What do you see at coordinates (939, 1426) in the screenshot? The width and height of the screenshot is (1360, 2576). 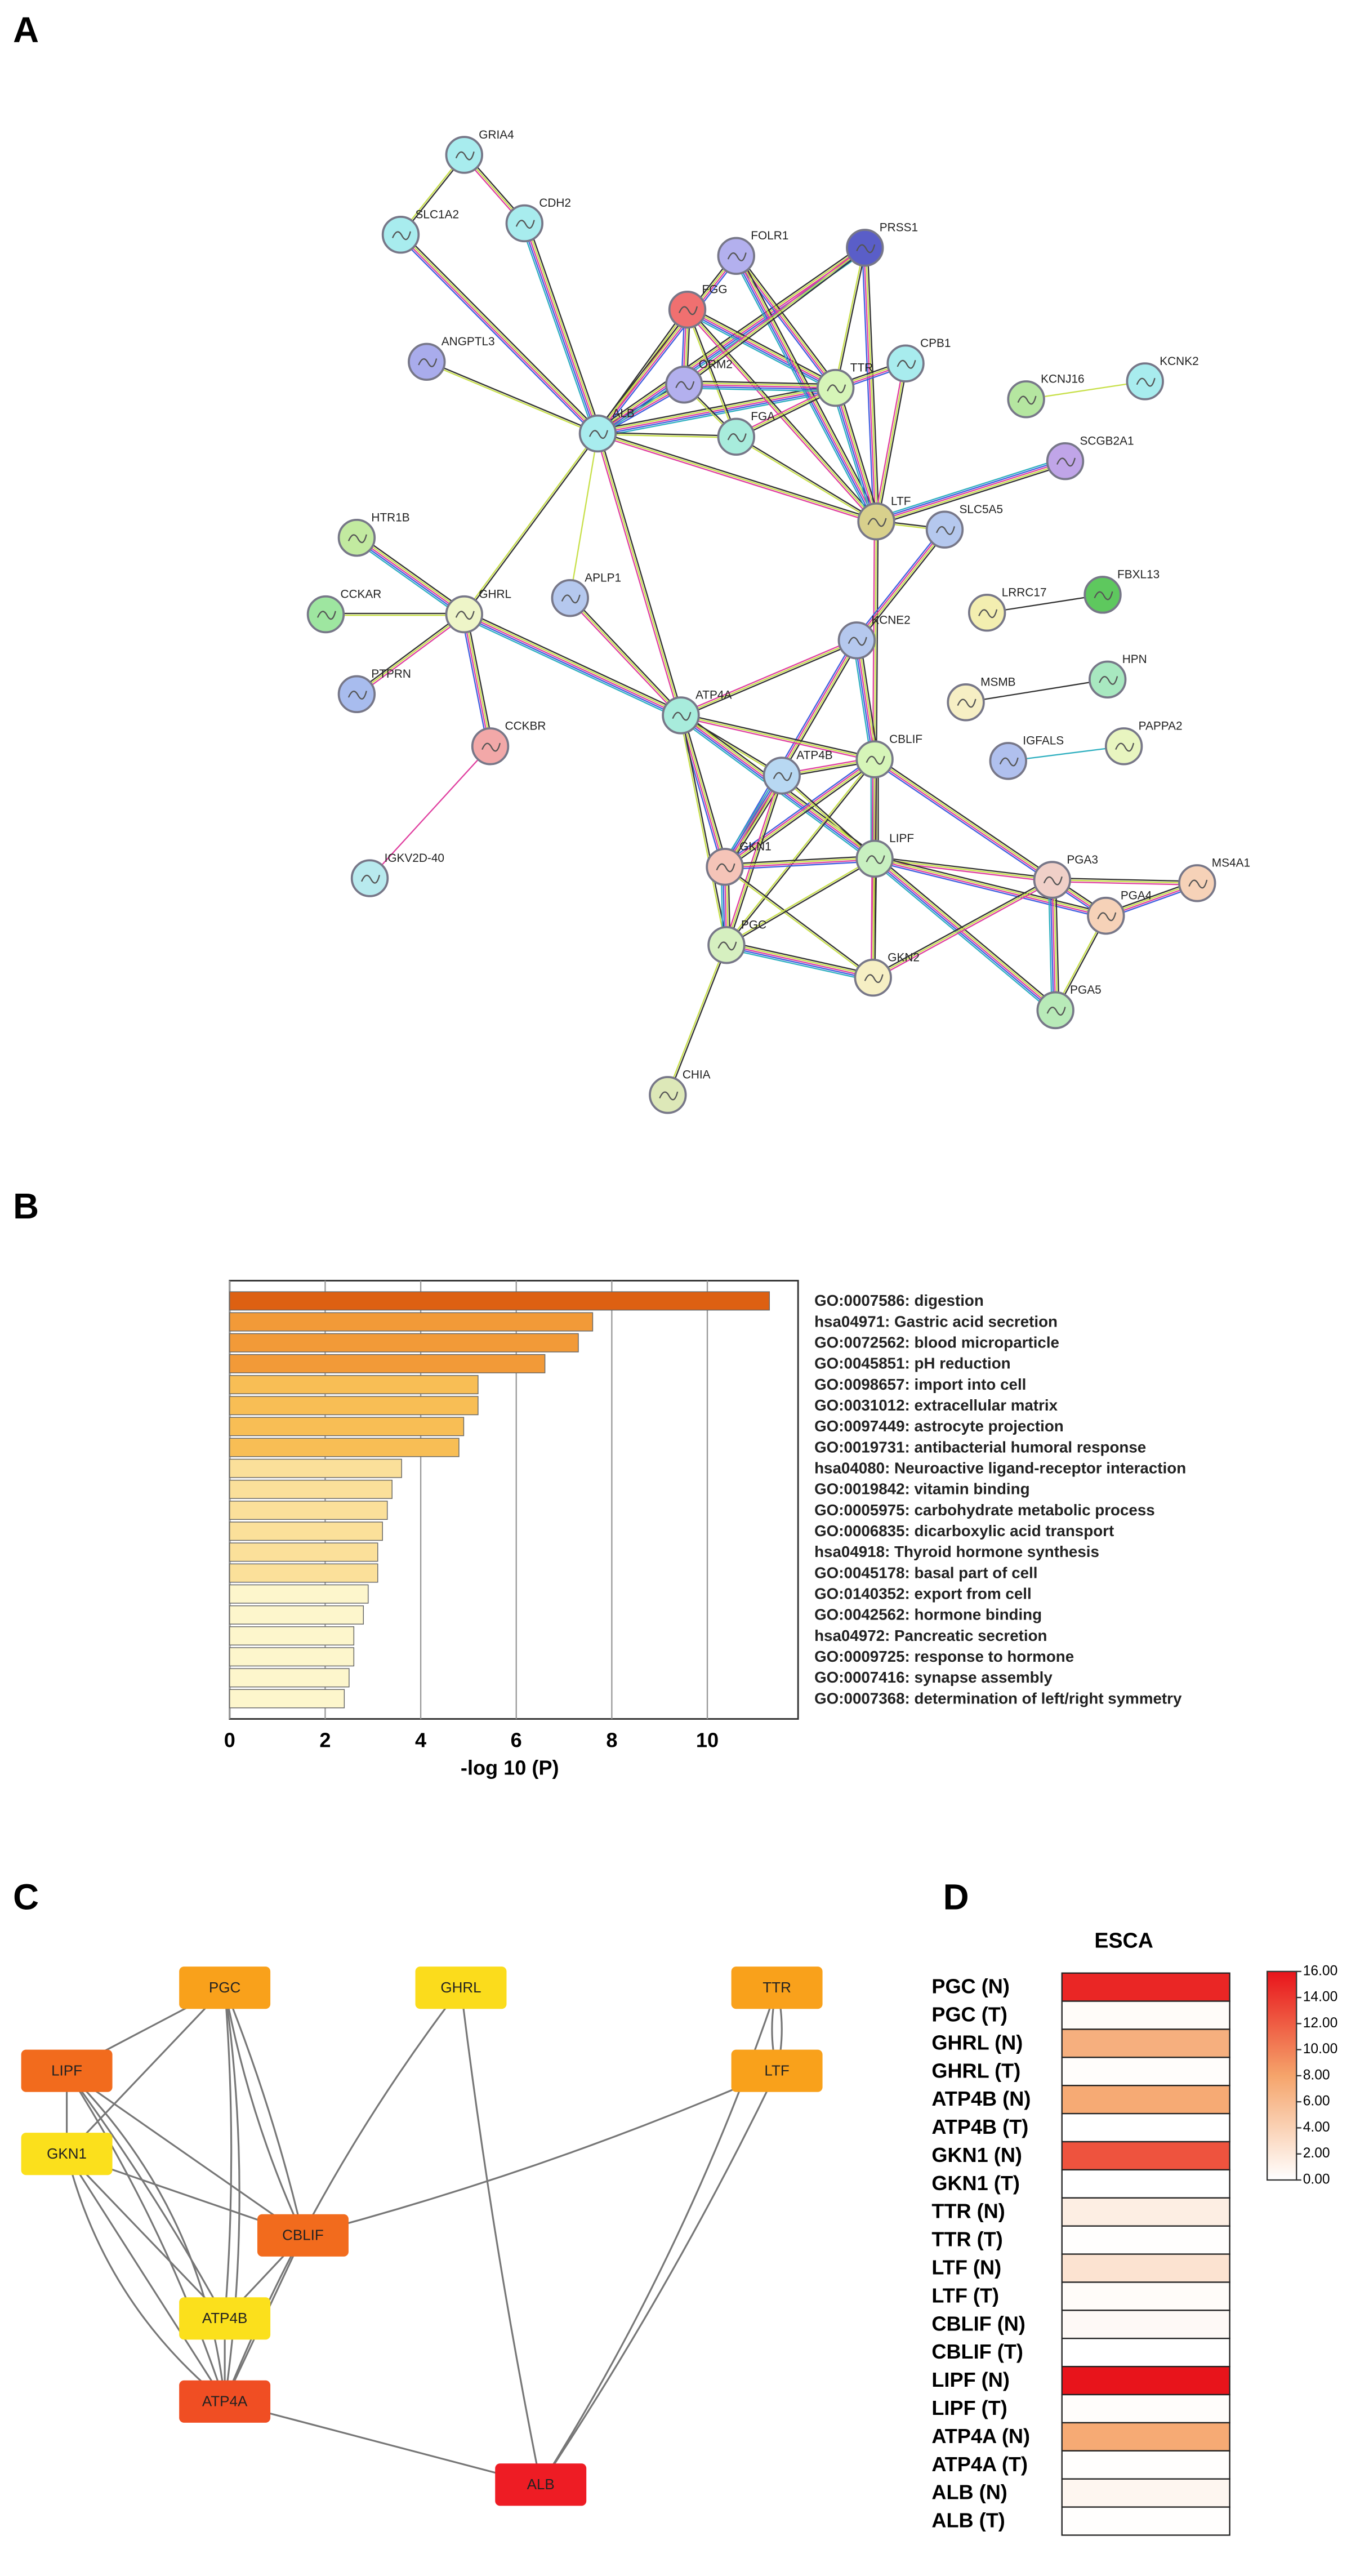 I see `category-label: GO:0097449: astrocyte projection` at bounding box center [939, 1426].